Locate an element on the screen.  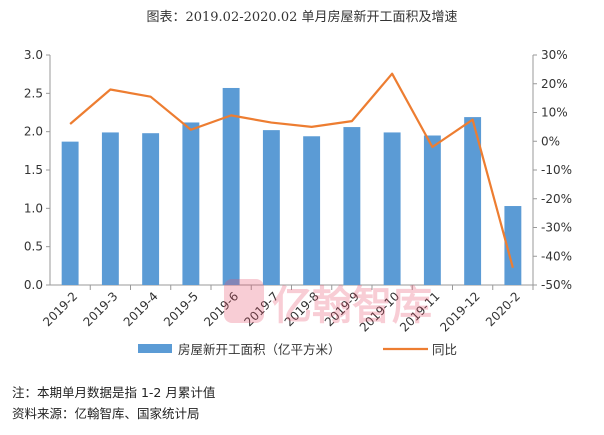
x-tick-label: 2019-4 is located at coordinates (141, 309).